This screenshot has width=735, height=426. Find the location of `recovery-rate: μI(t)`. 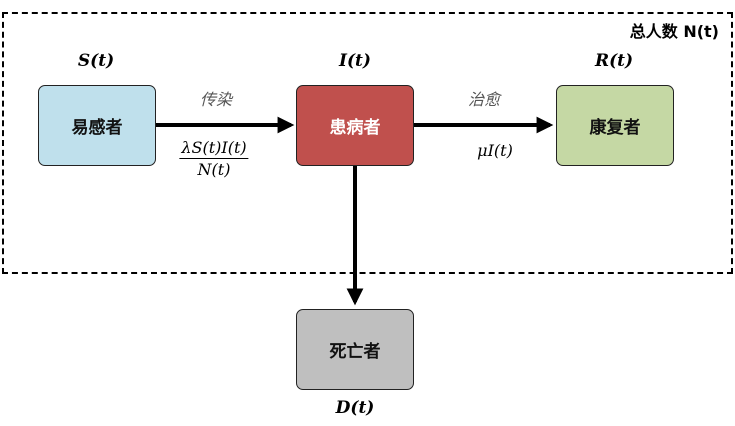

recovery-rate: μI(t) is located at coordinates (495, 150).